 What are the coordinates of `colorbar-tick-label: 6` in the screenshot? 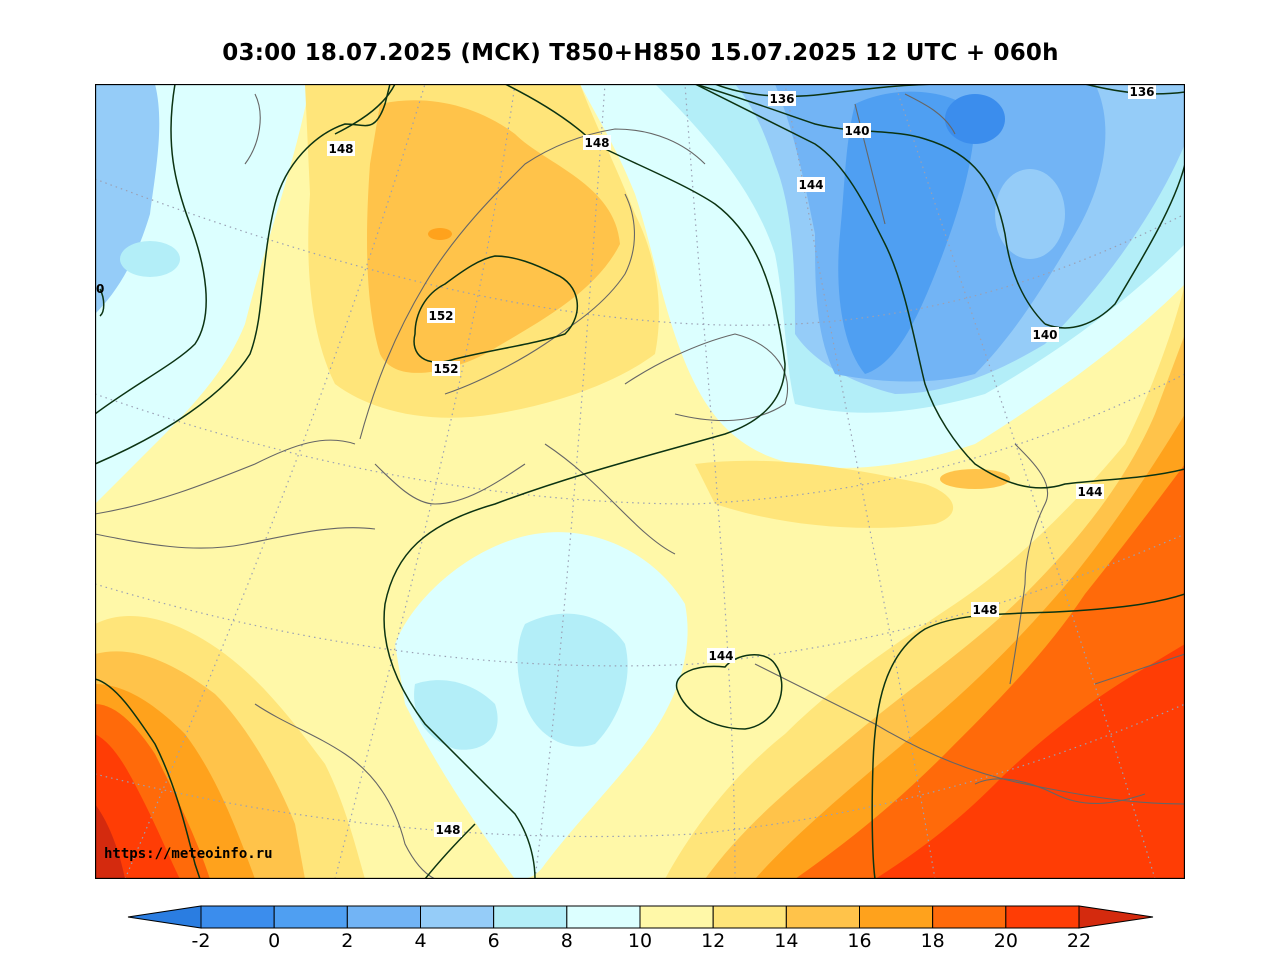 It's located at (493, 941).